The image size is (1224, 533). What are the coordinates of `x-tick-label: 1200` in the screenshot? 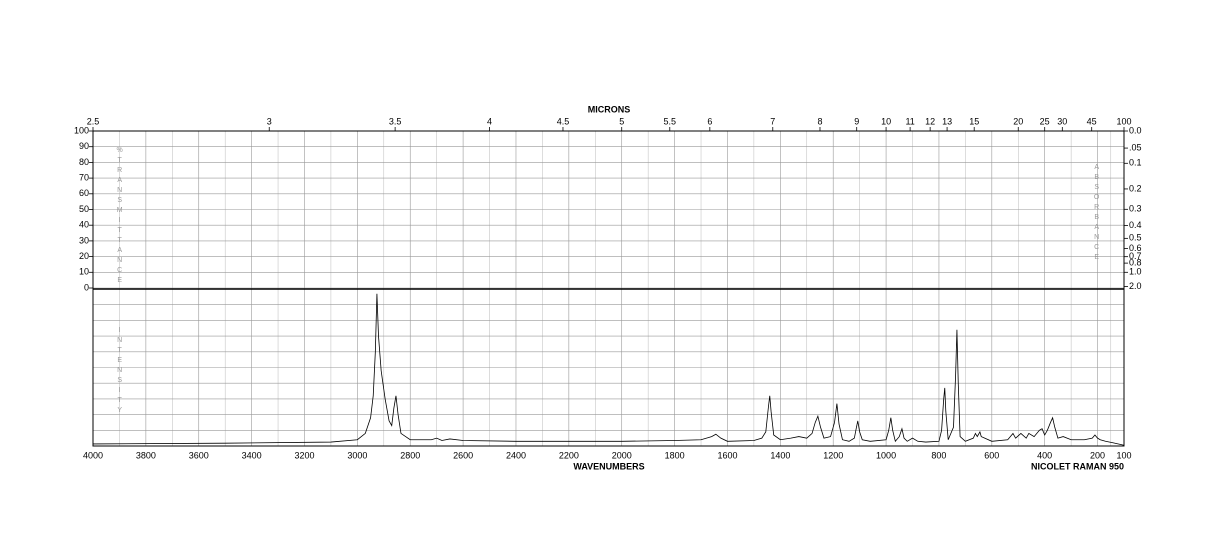 It's located at (833, 455).